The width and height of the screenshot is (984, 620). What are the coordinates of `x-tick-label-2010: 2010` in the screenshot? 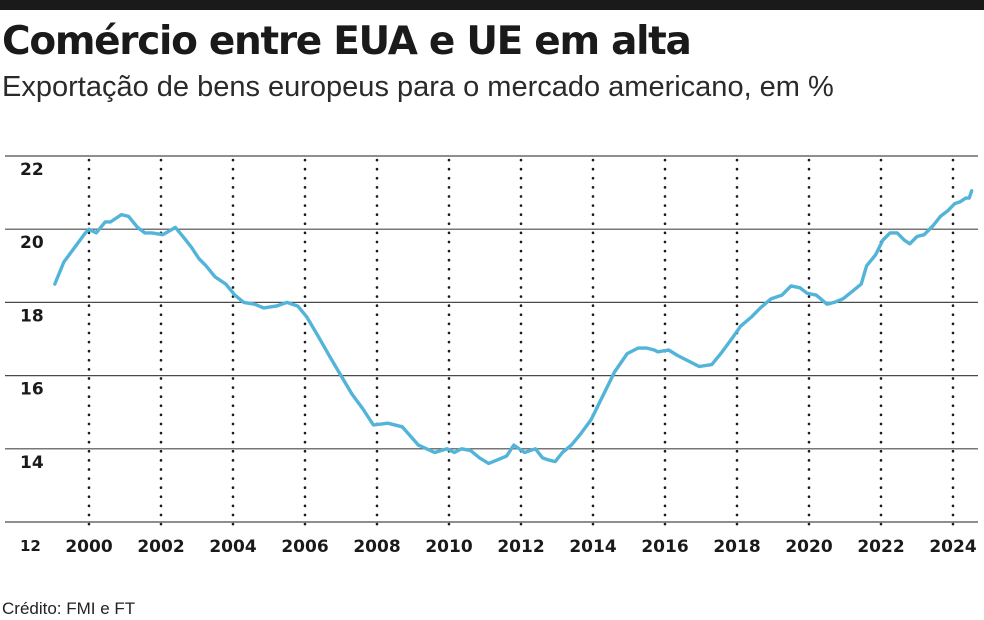 It's located at (448, 547).